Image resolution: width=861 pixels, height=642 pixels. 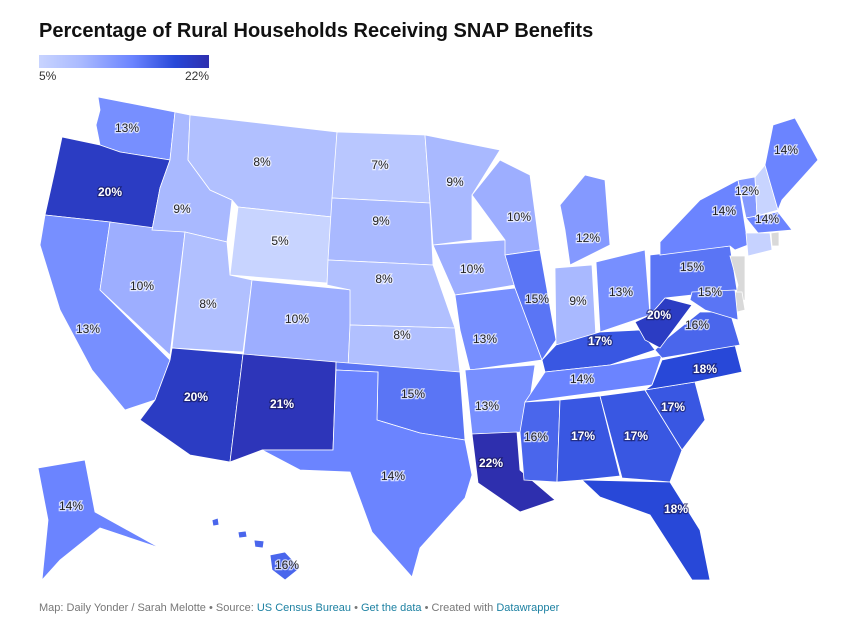 What do you see at coordinates (367, 473) in the screenshot?
I see `state-texas` at bounding box center [367, 473].